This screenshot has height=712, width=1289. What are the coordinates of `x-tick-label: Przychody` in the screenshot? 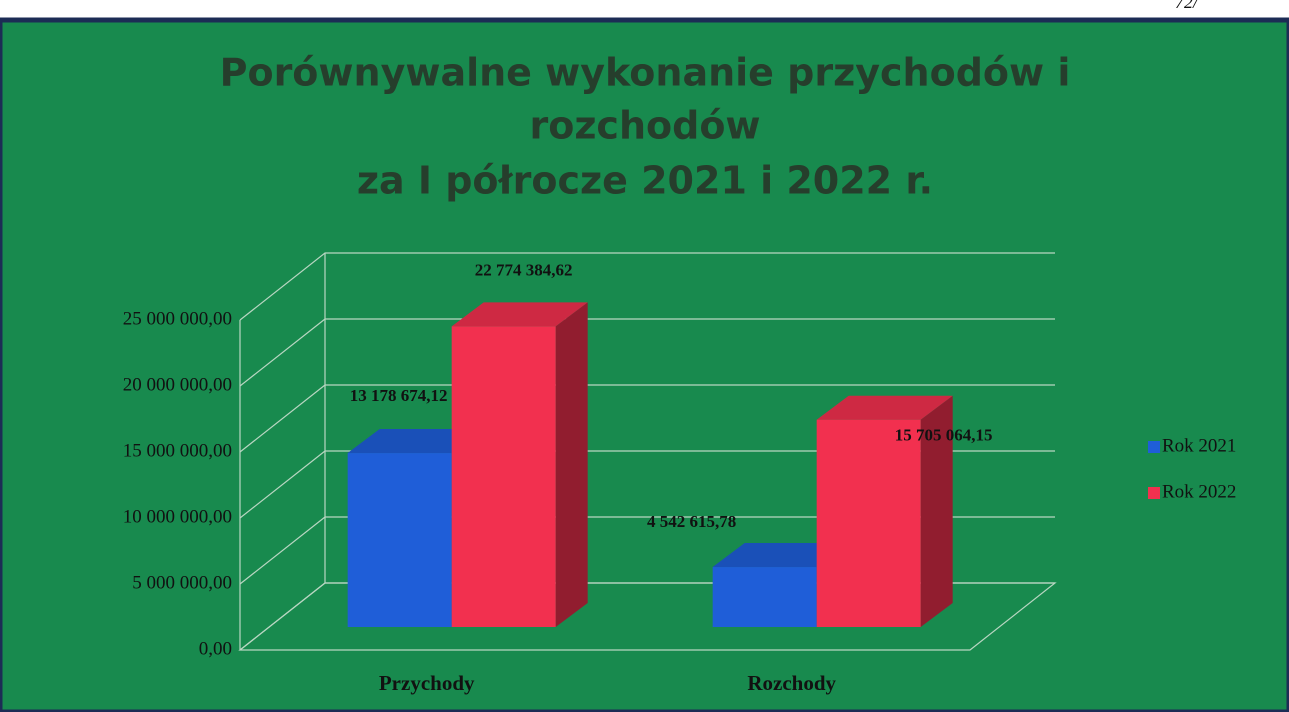 It's located at (427, 683).